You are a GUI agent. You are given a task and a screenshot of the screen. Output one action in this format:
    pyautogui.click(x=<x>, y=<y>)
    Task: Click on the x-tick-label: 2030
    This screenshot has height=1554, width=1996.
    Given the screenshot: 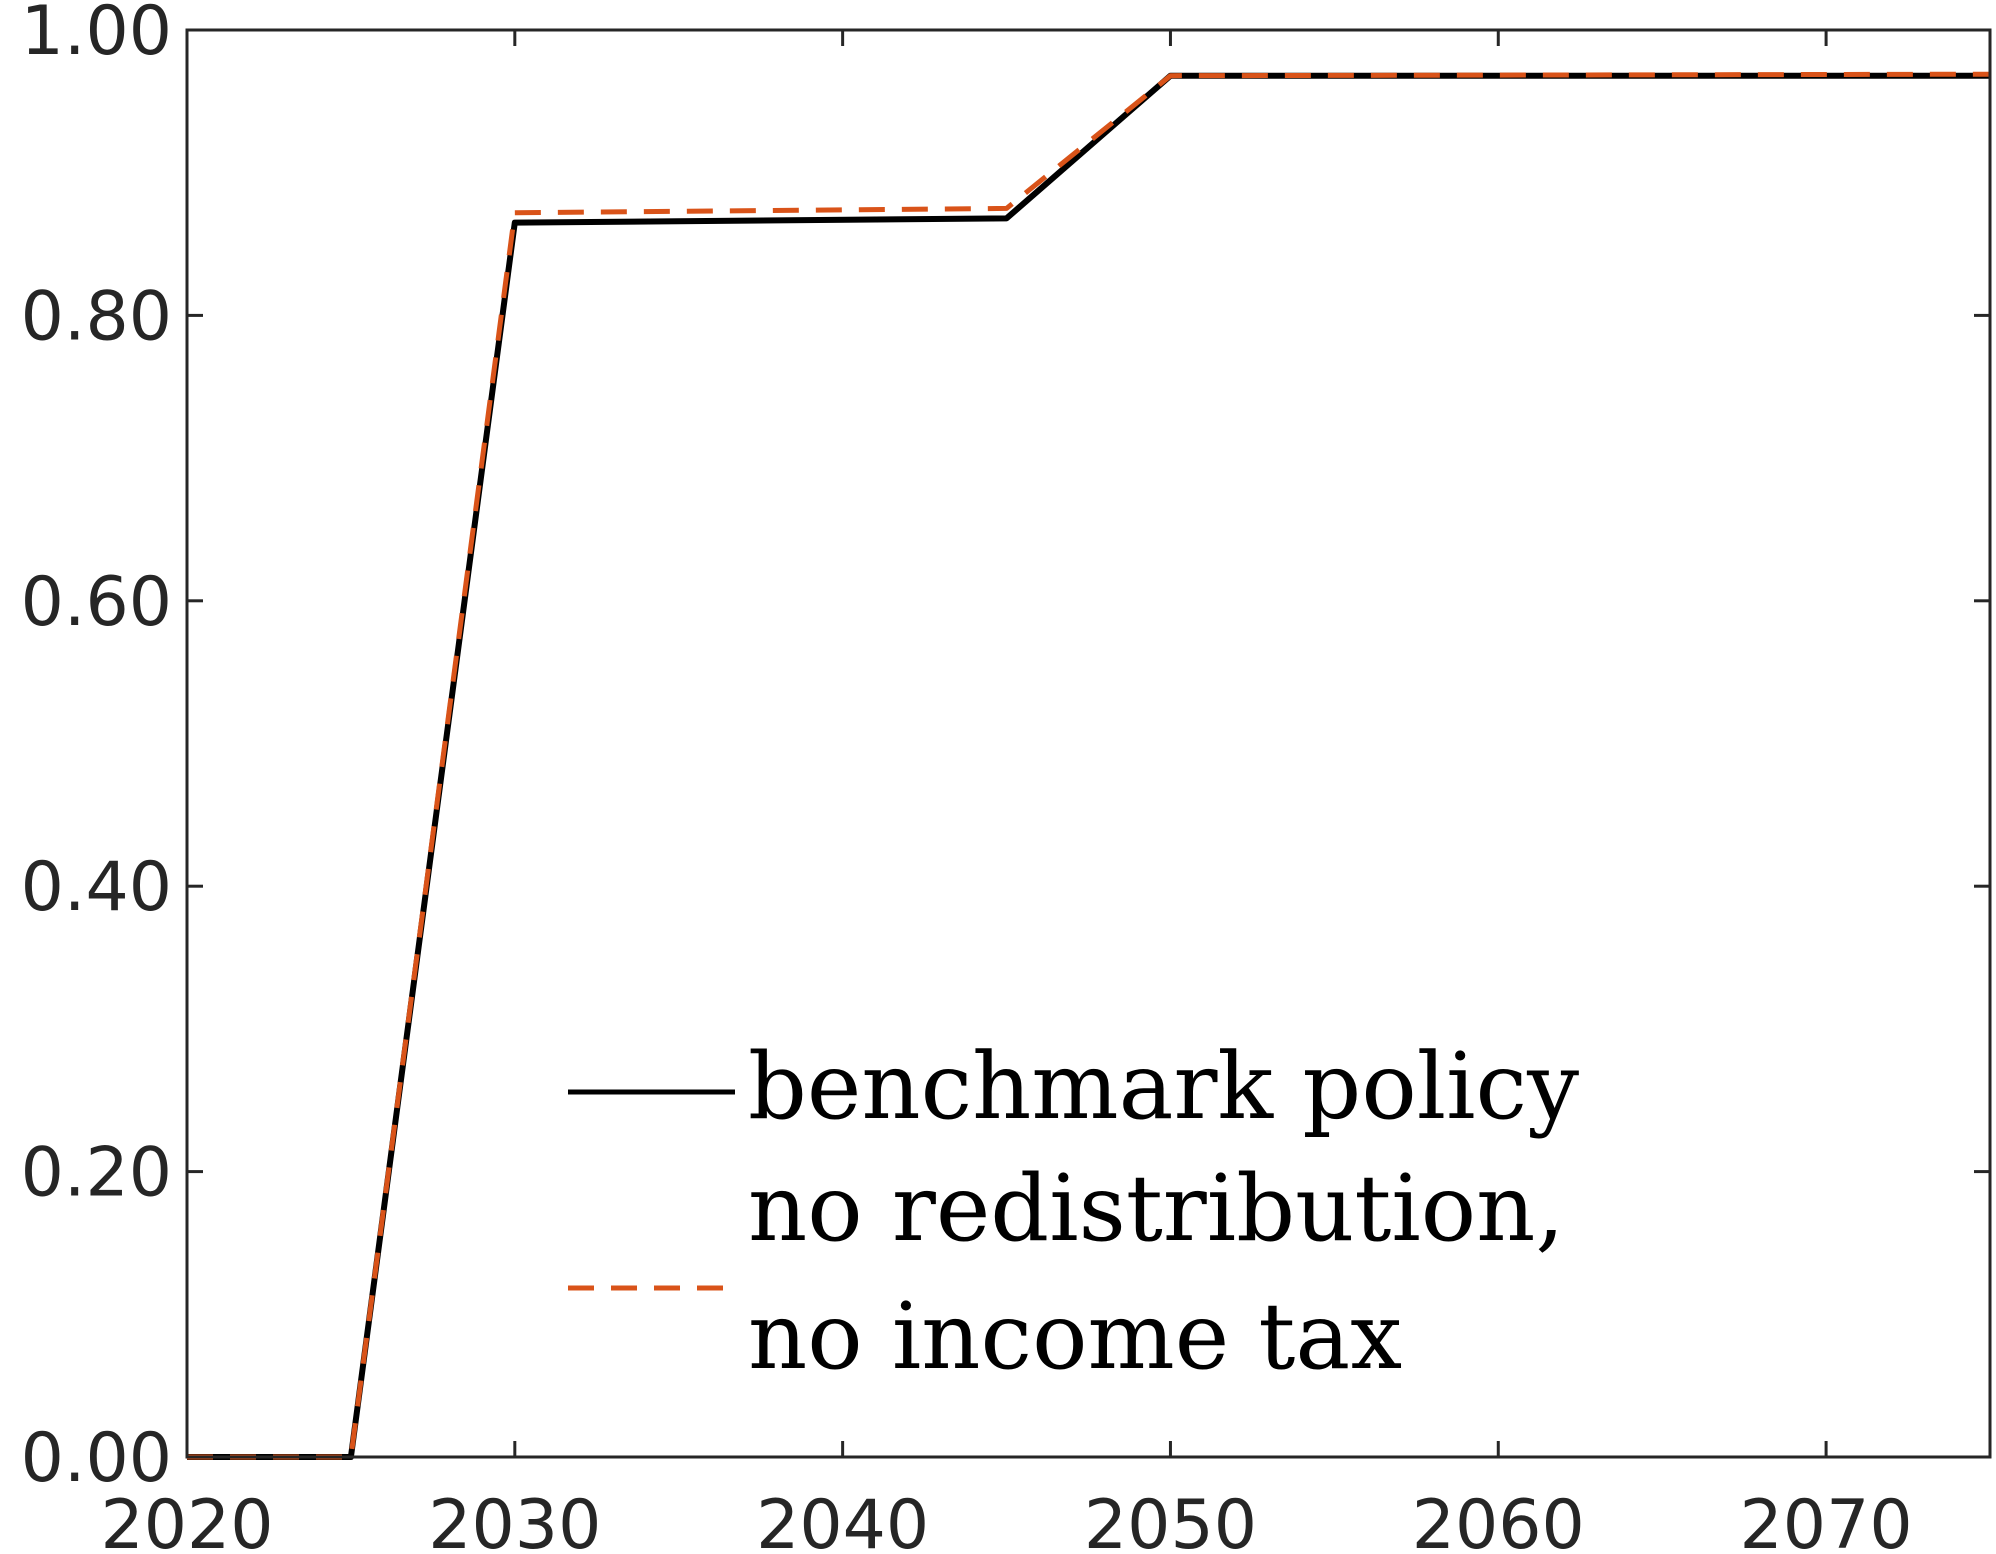 What is the action you would take?
    pyautogui.click(x=514, y=1520)
    